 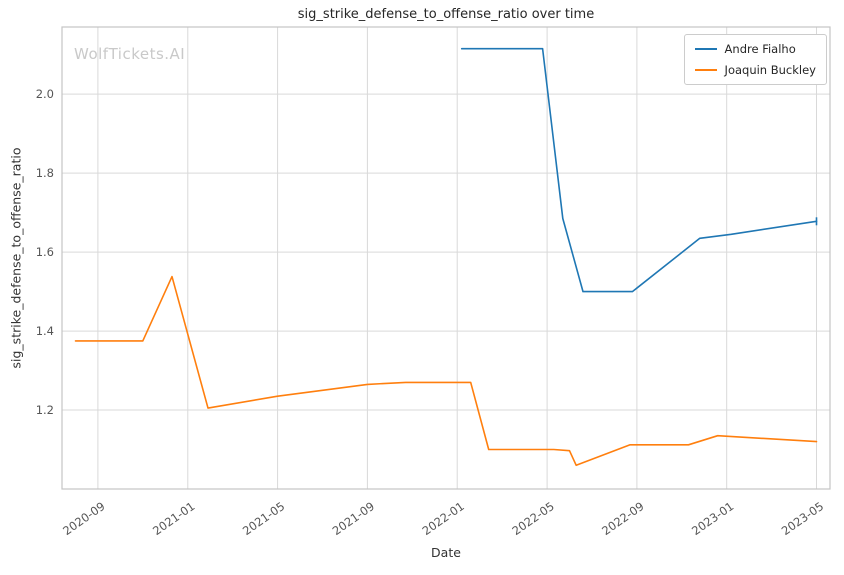 What do you see at coordinates (353, 518) in the screenshot?
I see `svg-text: 2021-09` at bounding box center [353, 518].